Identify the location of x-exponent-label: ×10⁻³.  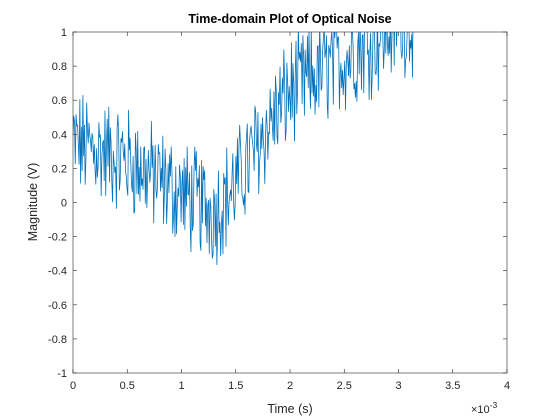
(484, 408).